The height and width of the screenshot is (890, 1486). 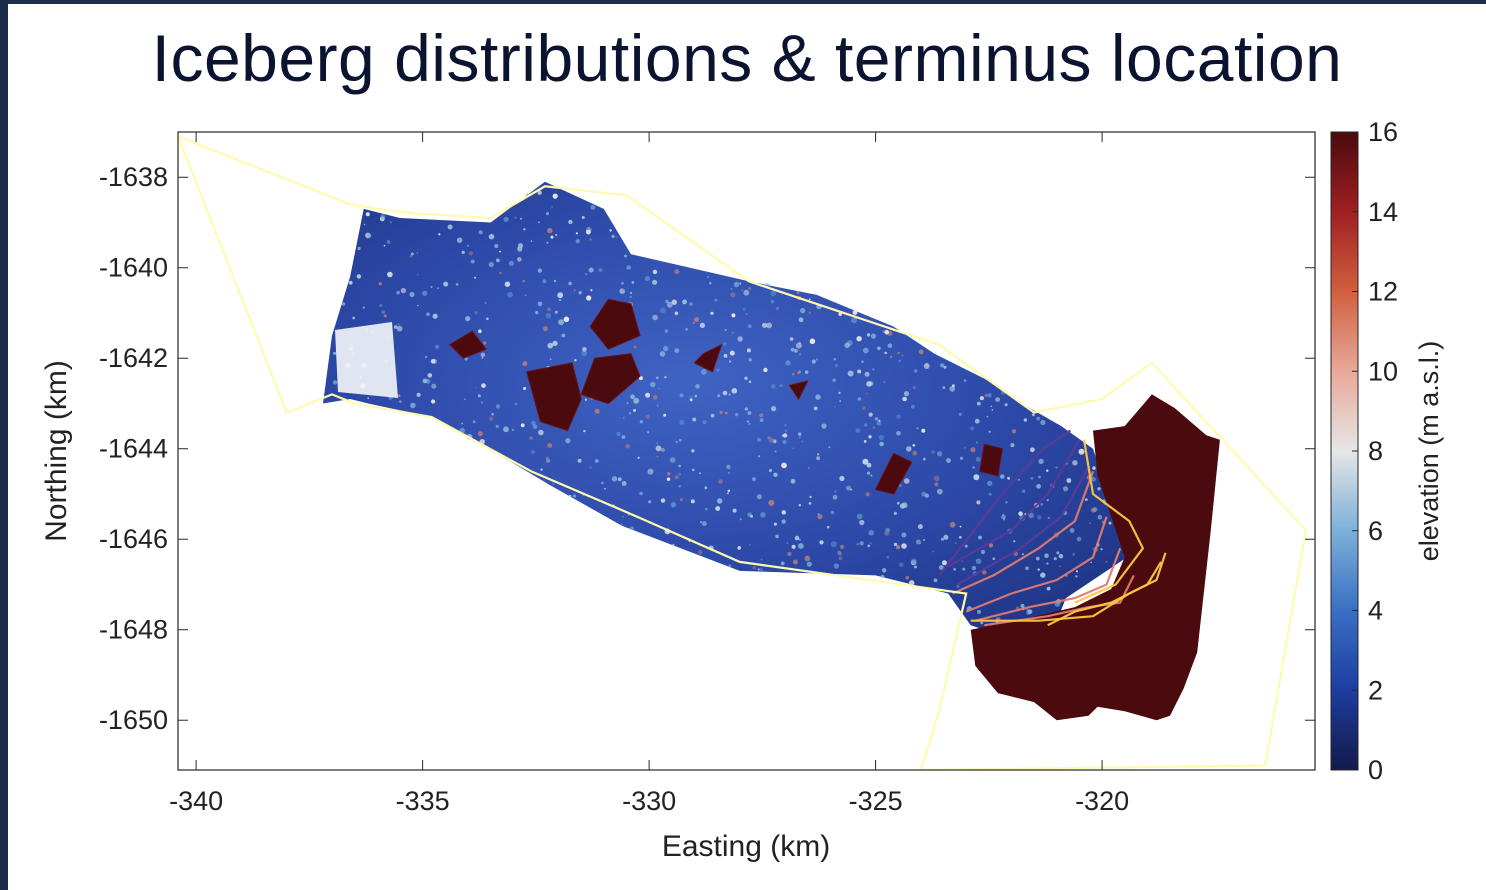 I want to click on fjord-head-patch, so click(x=366, y=360).